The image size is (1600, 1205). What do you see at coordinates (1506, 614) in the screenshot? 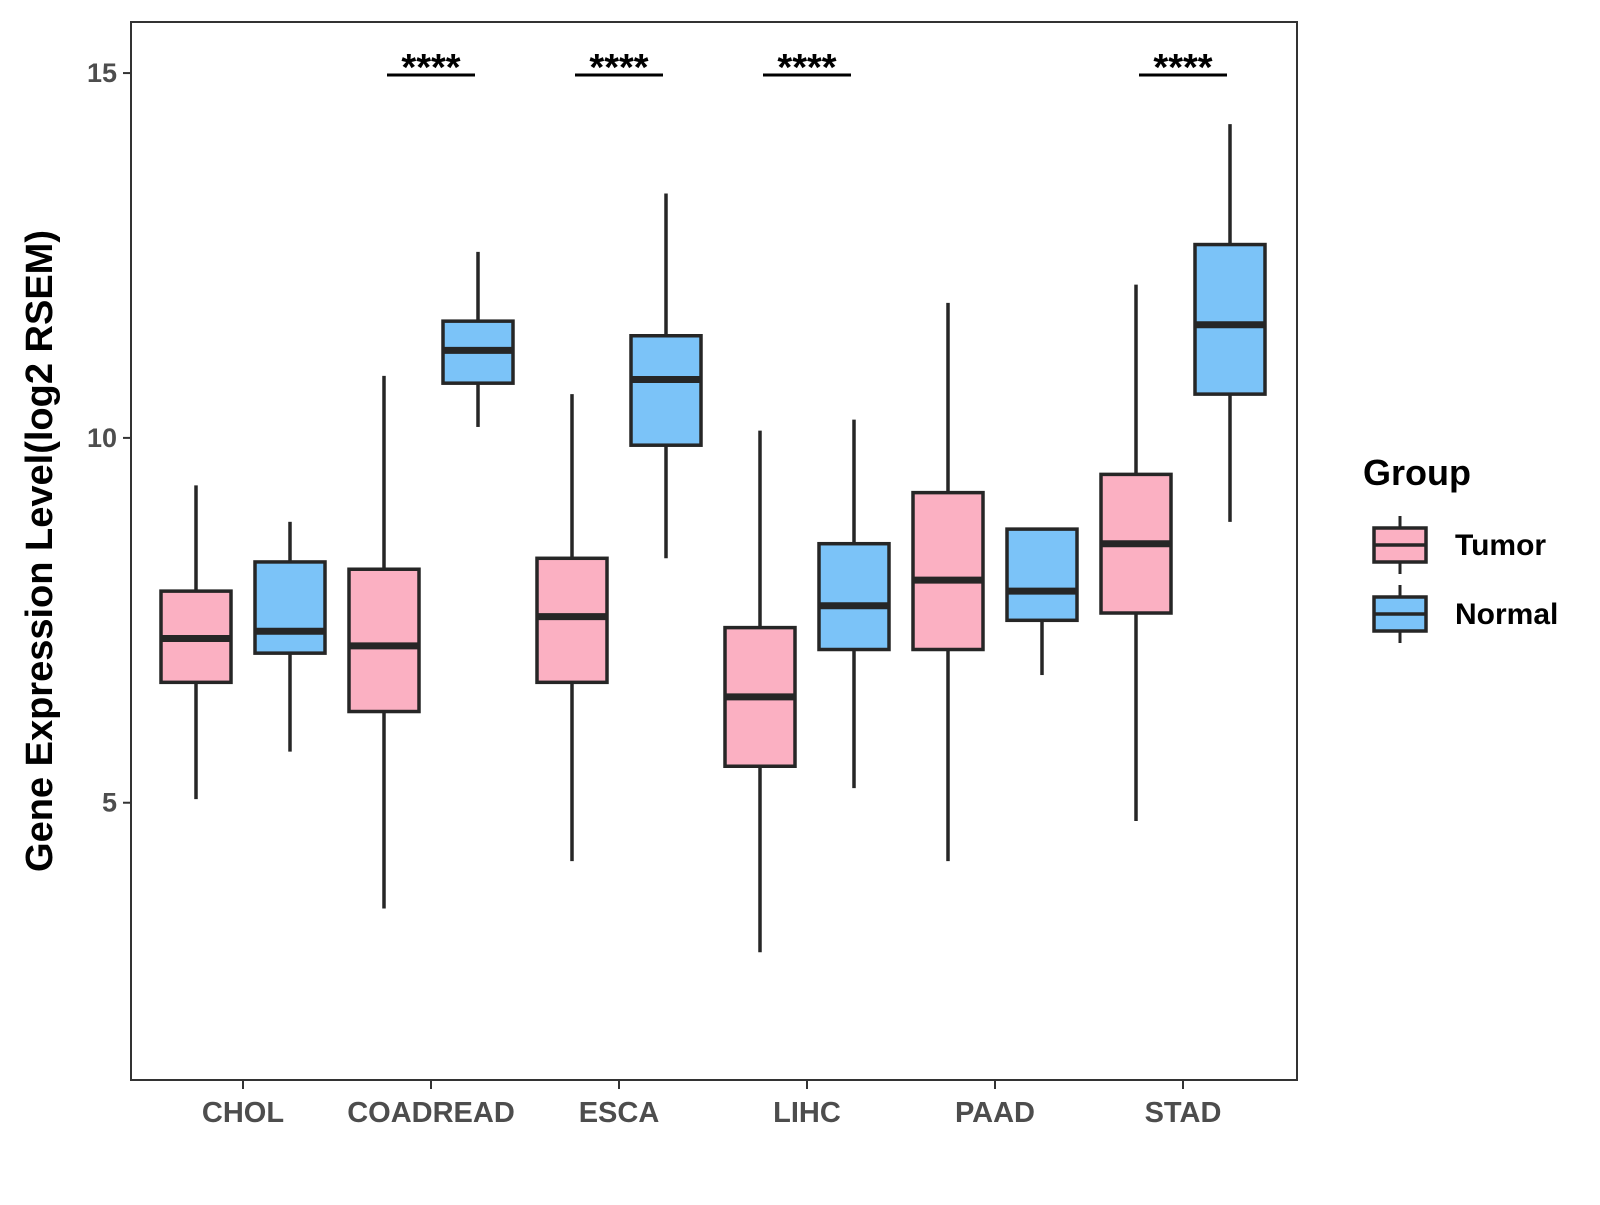
I see `legend-entry-label: Normal` at bounding box center [1506, 614].